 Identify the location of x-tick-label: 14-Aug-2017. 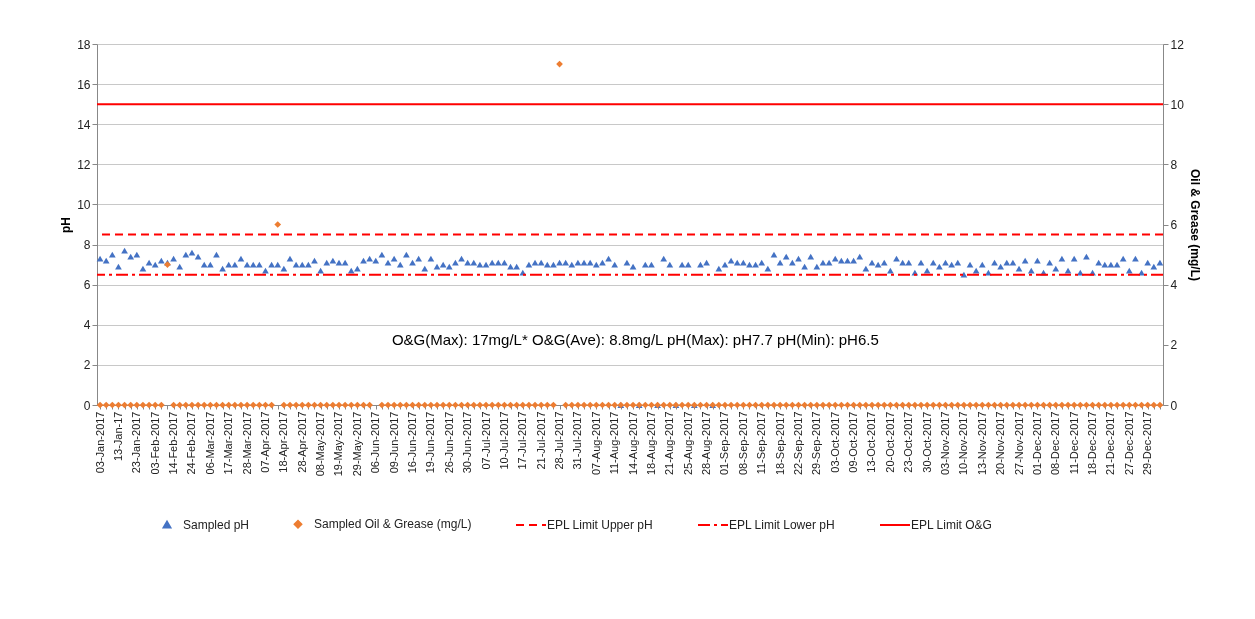
(632, 443).